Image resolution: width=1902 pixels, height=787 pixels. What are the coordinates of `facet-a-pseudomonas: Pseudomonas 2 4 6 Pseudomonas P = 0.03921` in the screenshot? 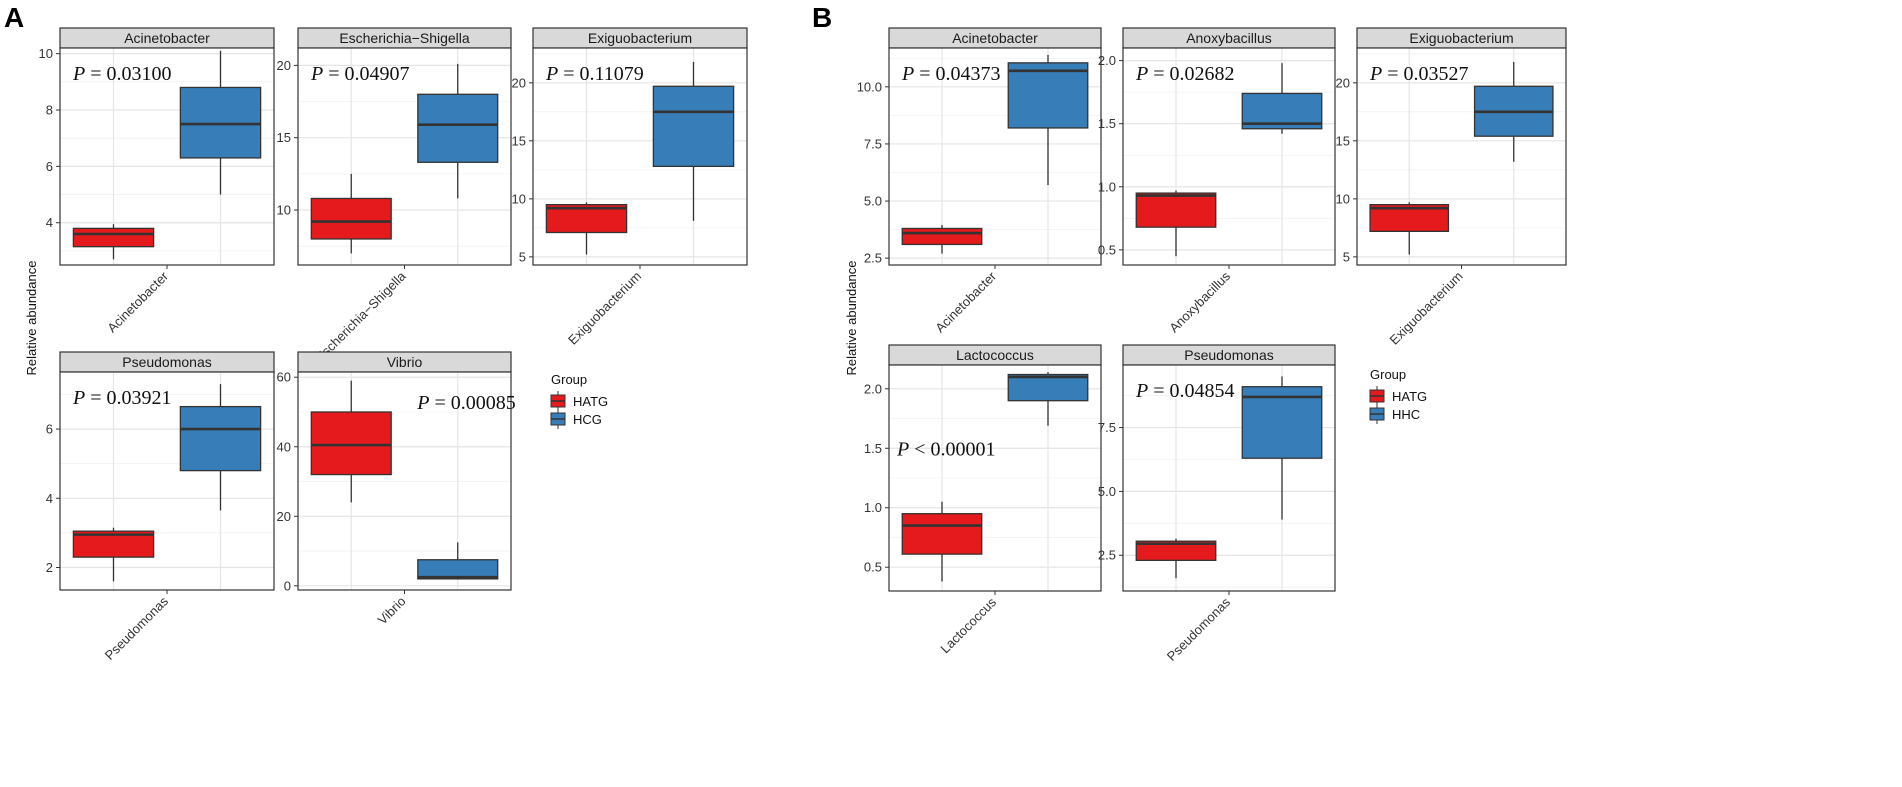 It's located at (160, 507).